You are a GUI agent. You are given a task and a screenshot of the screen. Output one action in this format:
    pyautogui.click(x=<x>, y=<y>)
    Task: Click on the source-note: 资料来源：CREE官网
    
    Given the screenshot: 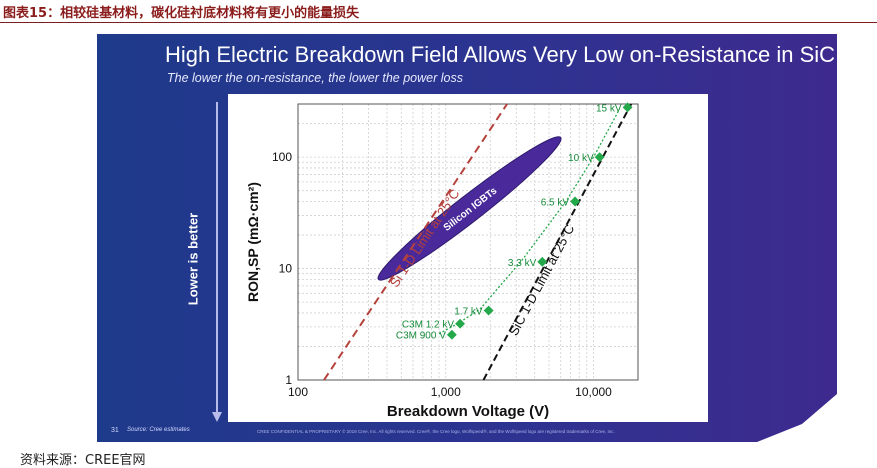 What is the action you would take?
    pyautogui.click(x=83, y=460)
    